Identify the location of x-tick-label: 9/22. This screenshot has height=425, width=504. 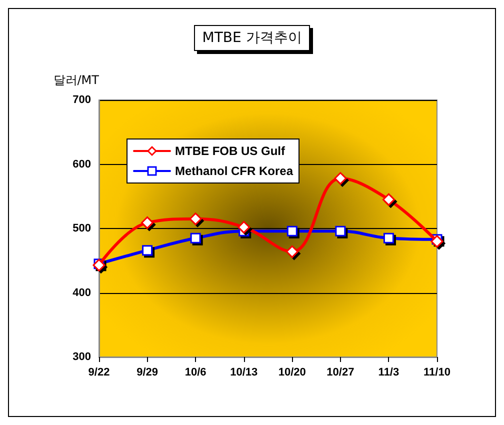
(99, 372).